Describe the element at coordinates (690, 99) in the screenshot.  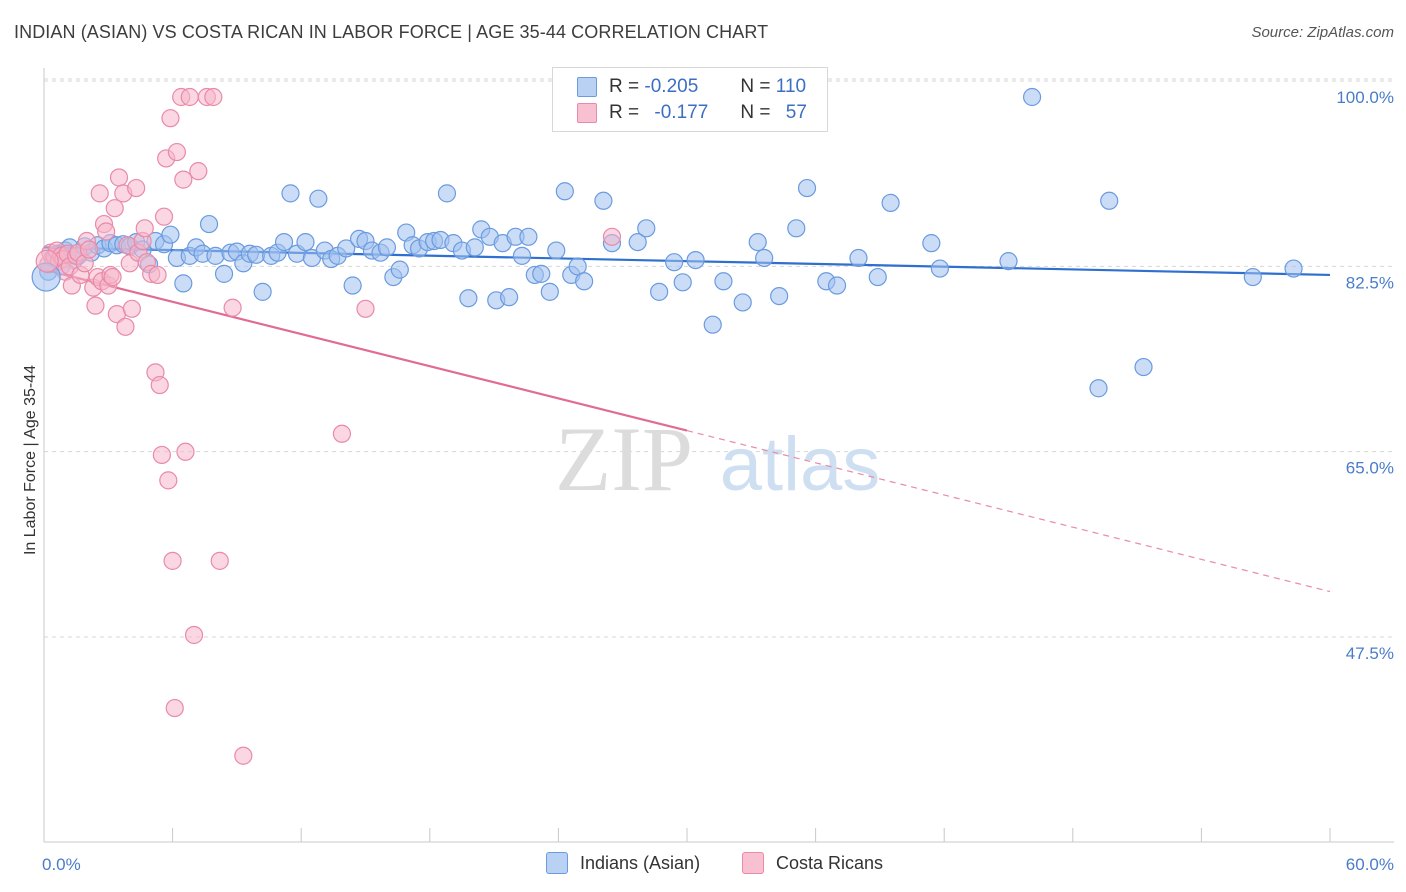
I see `legend-stats: R = -0.205 N = 110 R = -0.177 N = 57` at that location.